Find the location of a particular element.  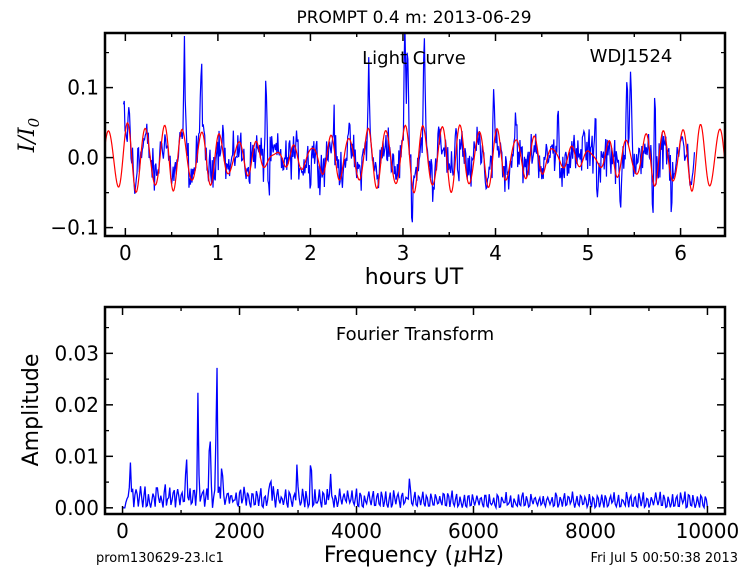

fourier-ytick-label: 0.01 is located at coordinates (76, 456).